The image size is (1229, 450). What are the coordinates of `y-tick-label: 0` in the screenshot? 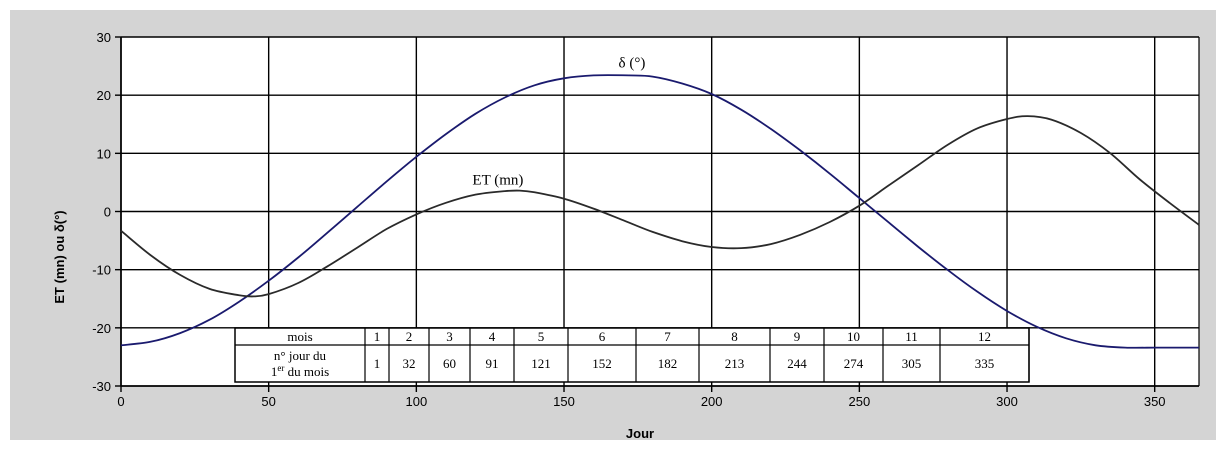 It's located at (107, 212).